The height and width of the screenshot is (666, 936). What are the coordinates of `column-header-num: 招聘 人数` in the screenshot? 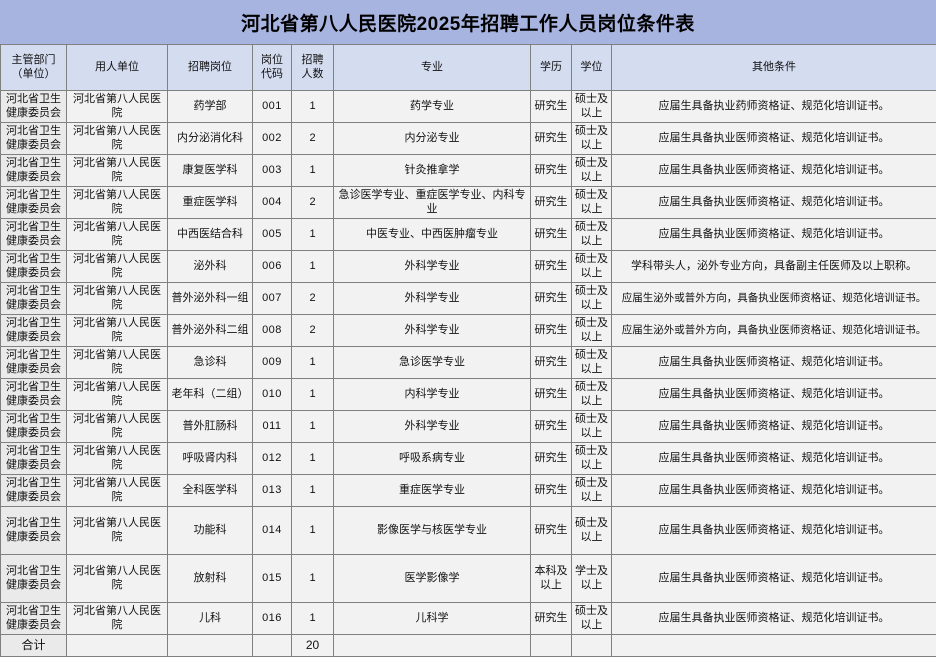 It's located at (312, 67).